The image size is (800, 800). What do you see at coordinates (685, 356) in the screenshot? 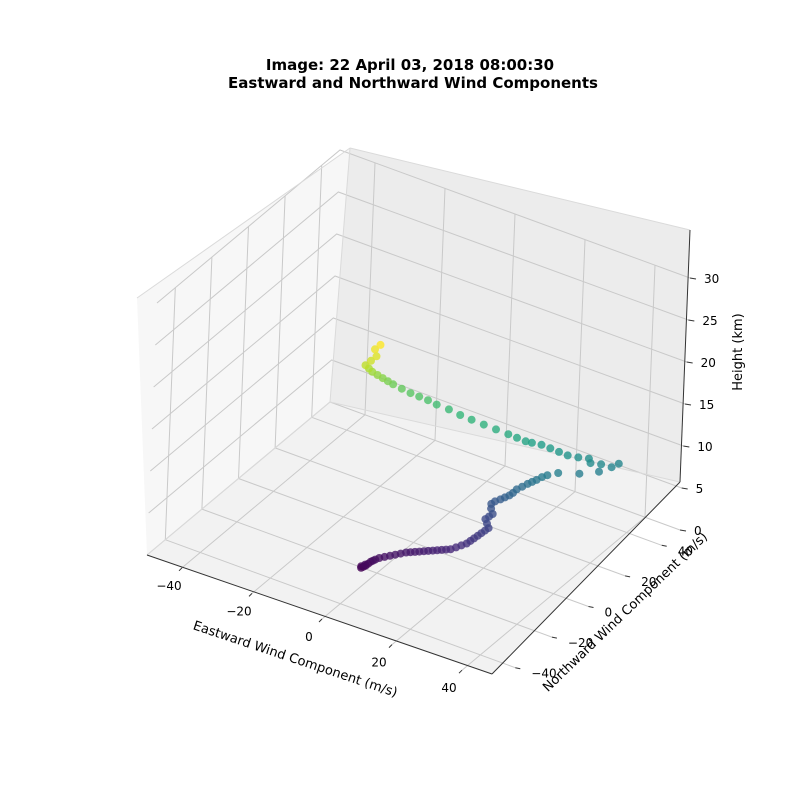
I see `z-axis-line` at bounding box center [685, 356].